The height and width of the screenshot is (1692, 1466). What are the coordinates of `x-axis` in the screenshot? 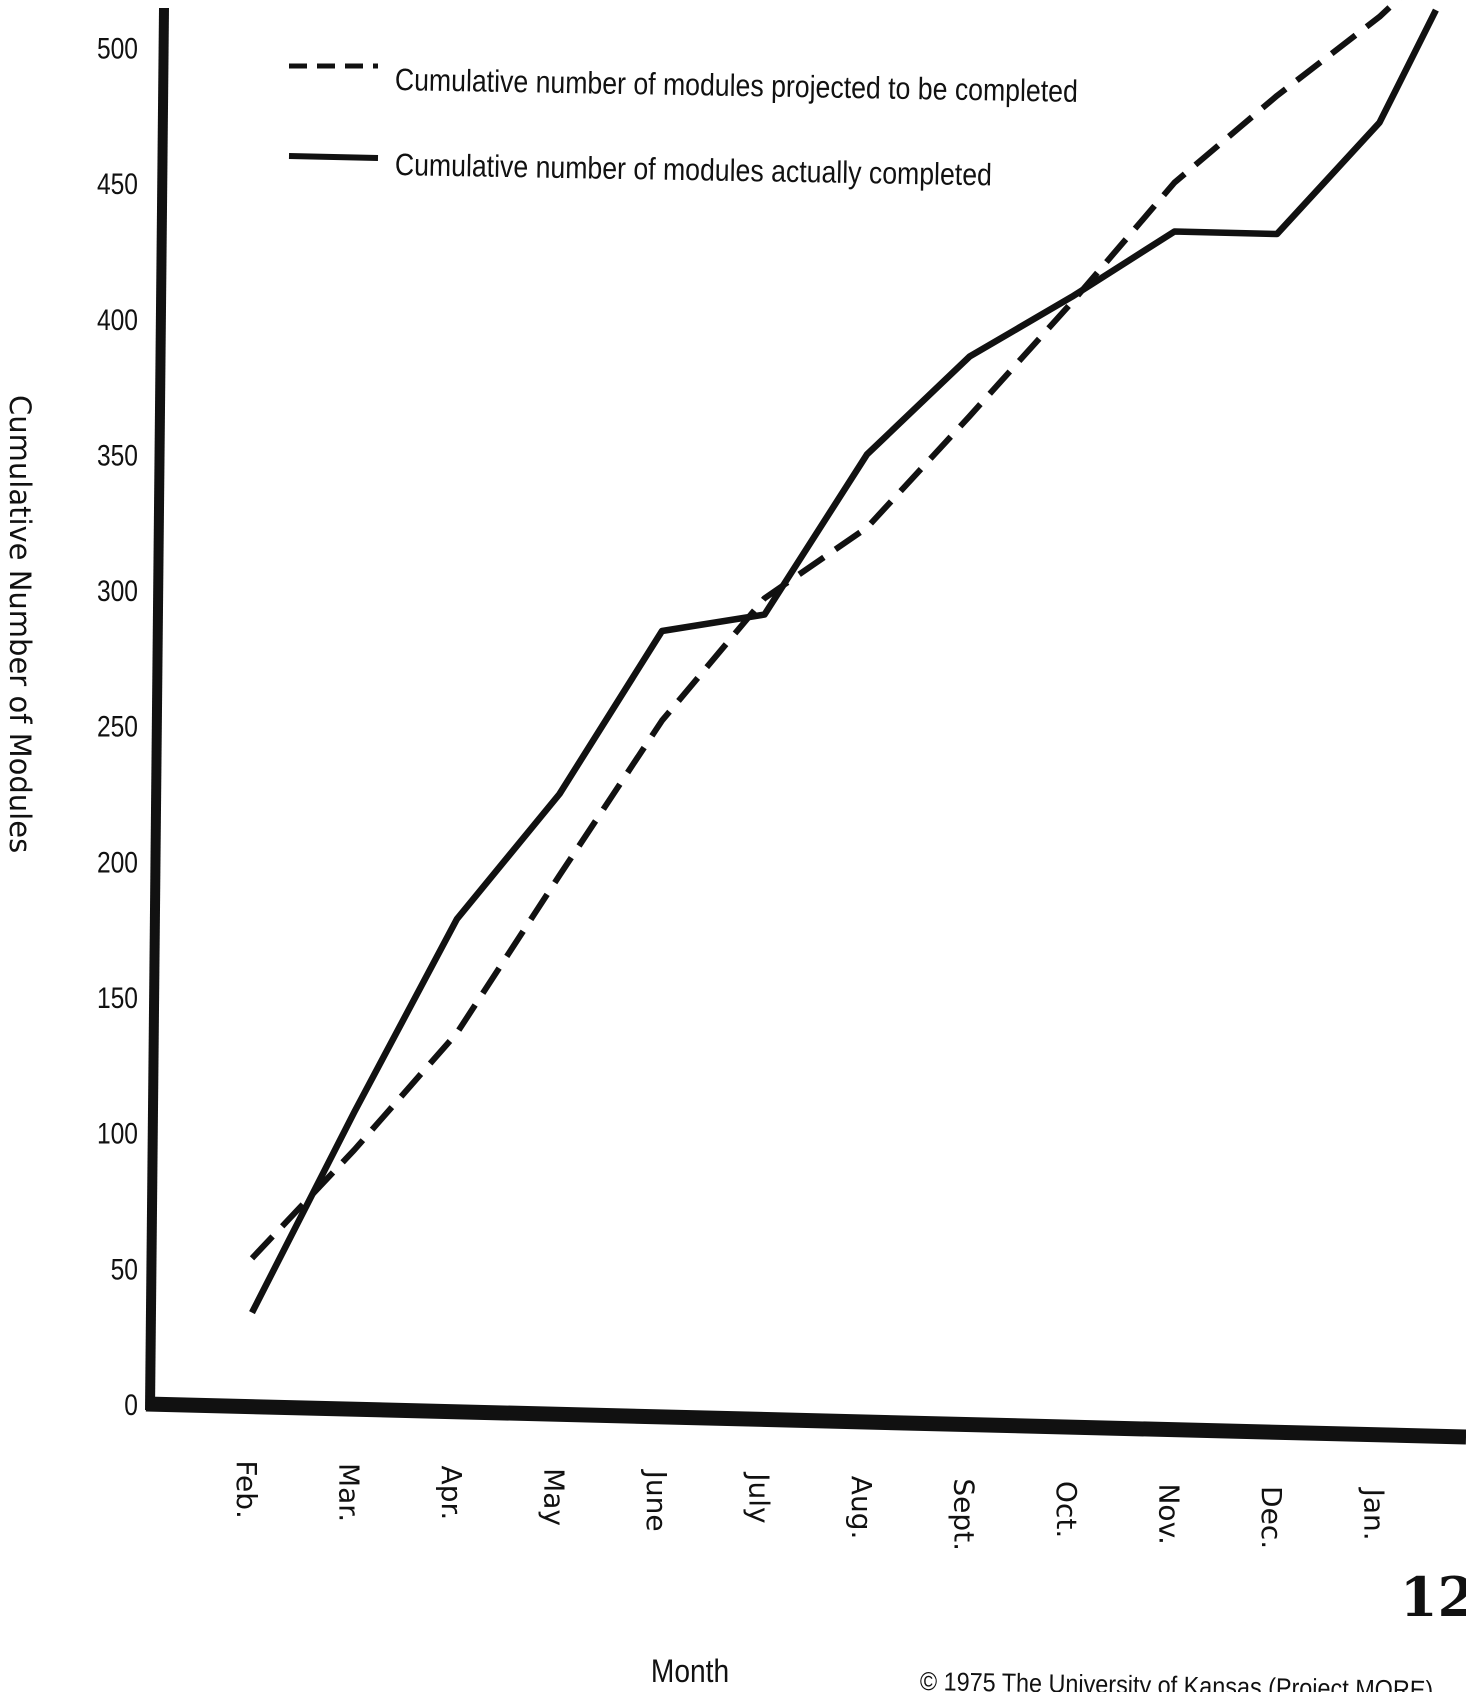 It's located at (805, 1420).